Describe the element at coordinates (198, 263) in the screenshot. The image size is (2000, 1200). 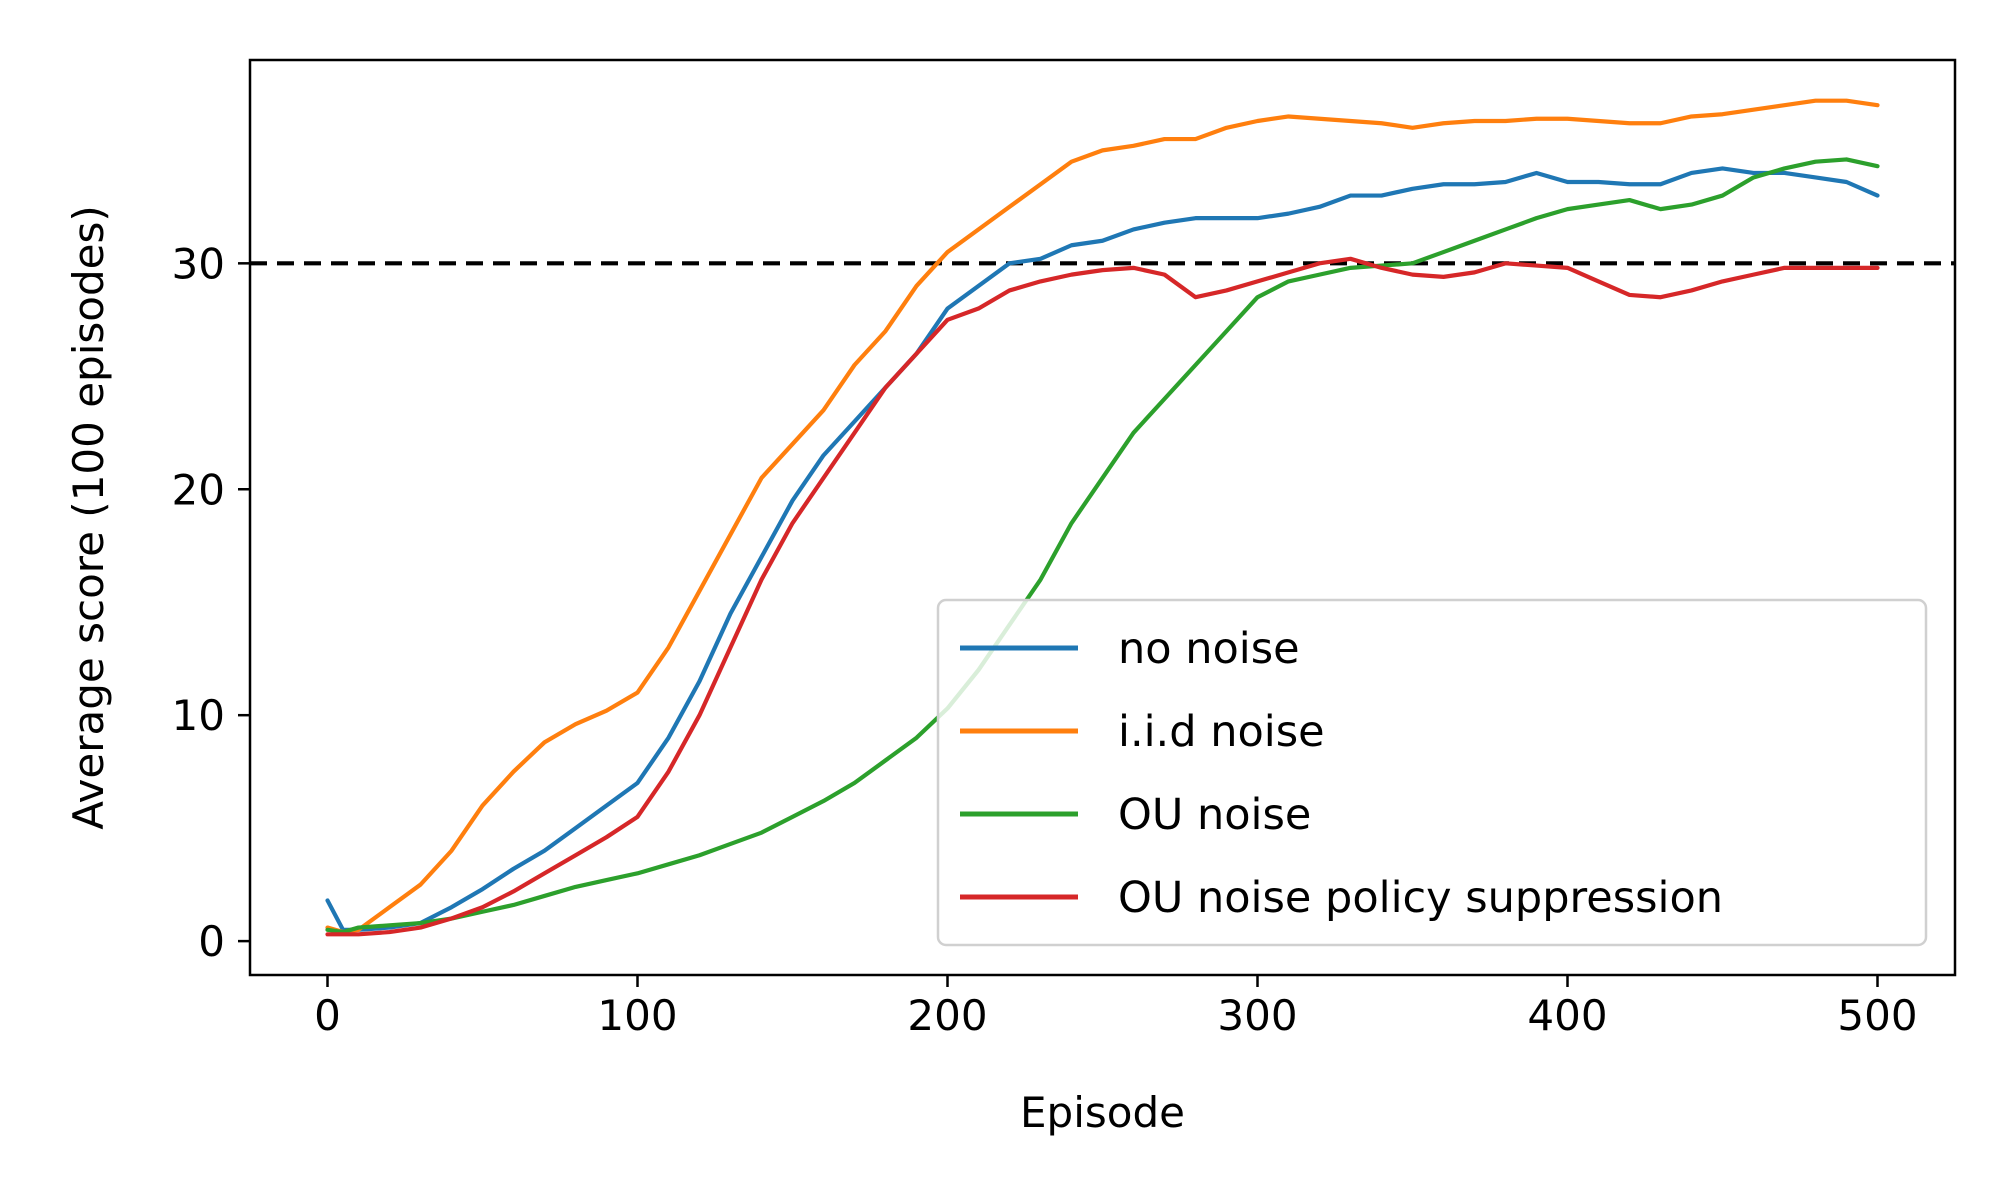
I see `y-tick-label-3: 30` at that location.